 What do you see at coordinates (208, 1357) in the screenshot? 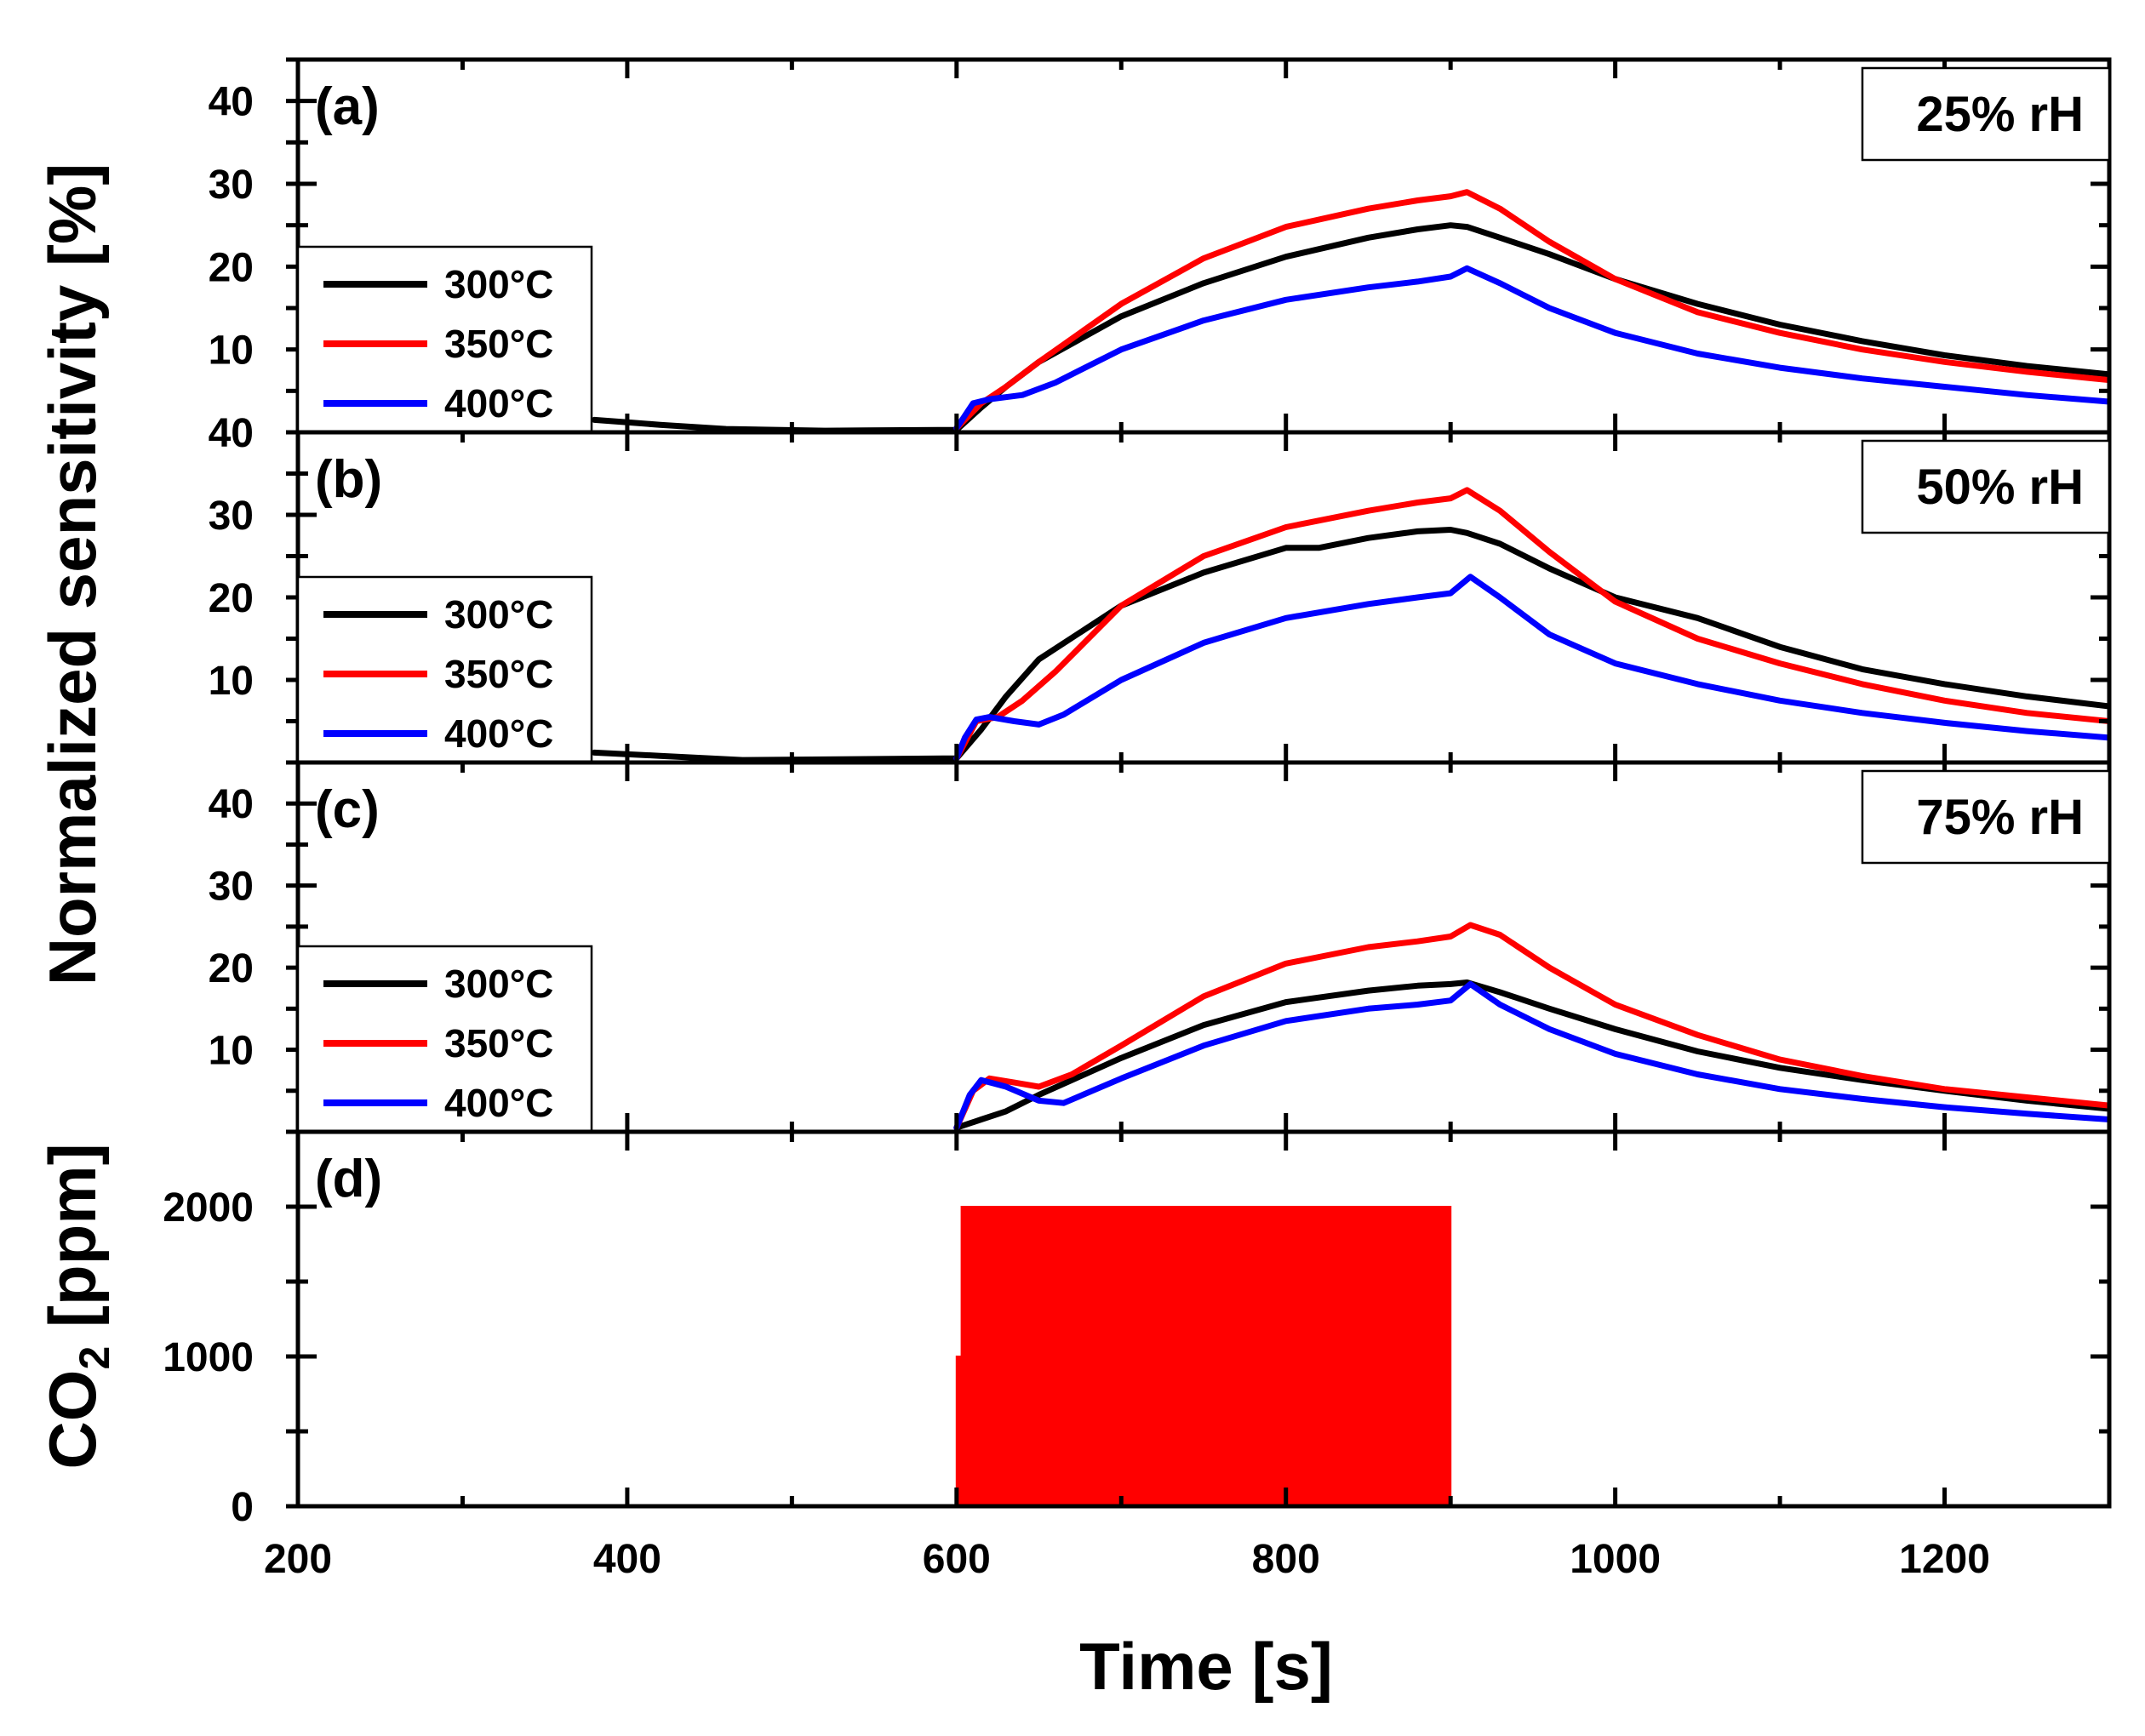
I see `y-tick-label-d: 1000` at bounding box center [208, 1357].